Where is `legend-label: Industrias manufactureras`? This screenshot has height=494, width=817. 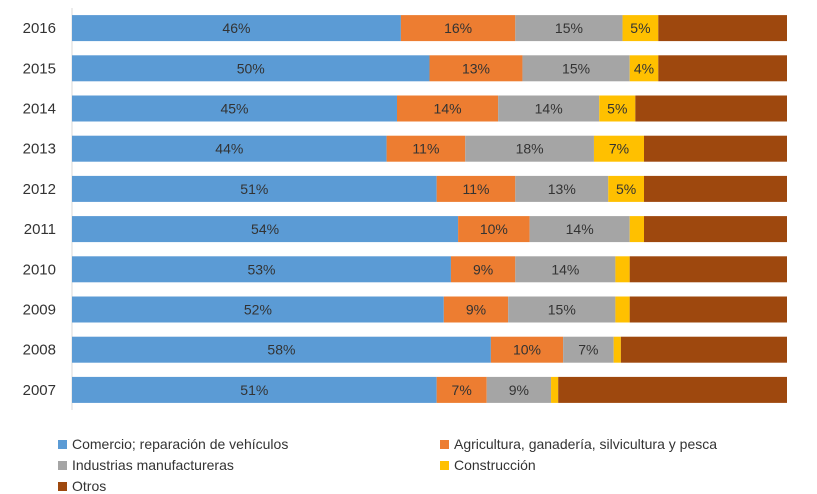
legend-label: Industrias manufactureras is located at coordinates (153, 465).